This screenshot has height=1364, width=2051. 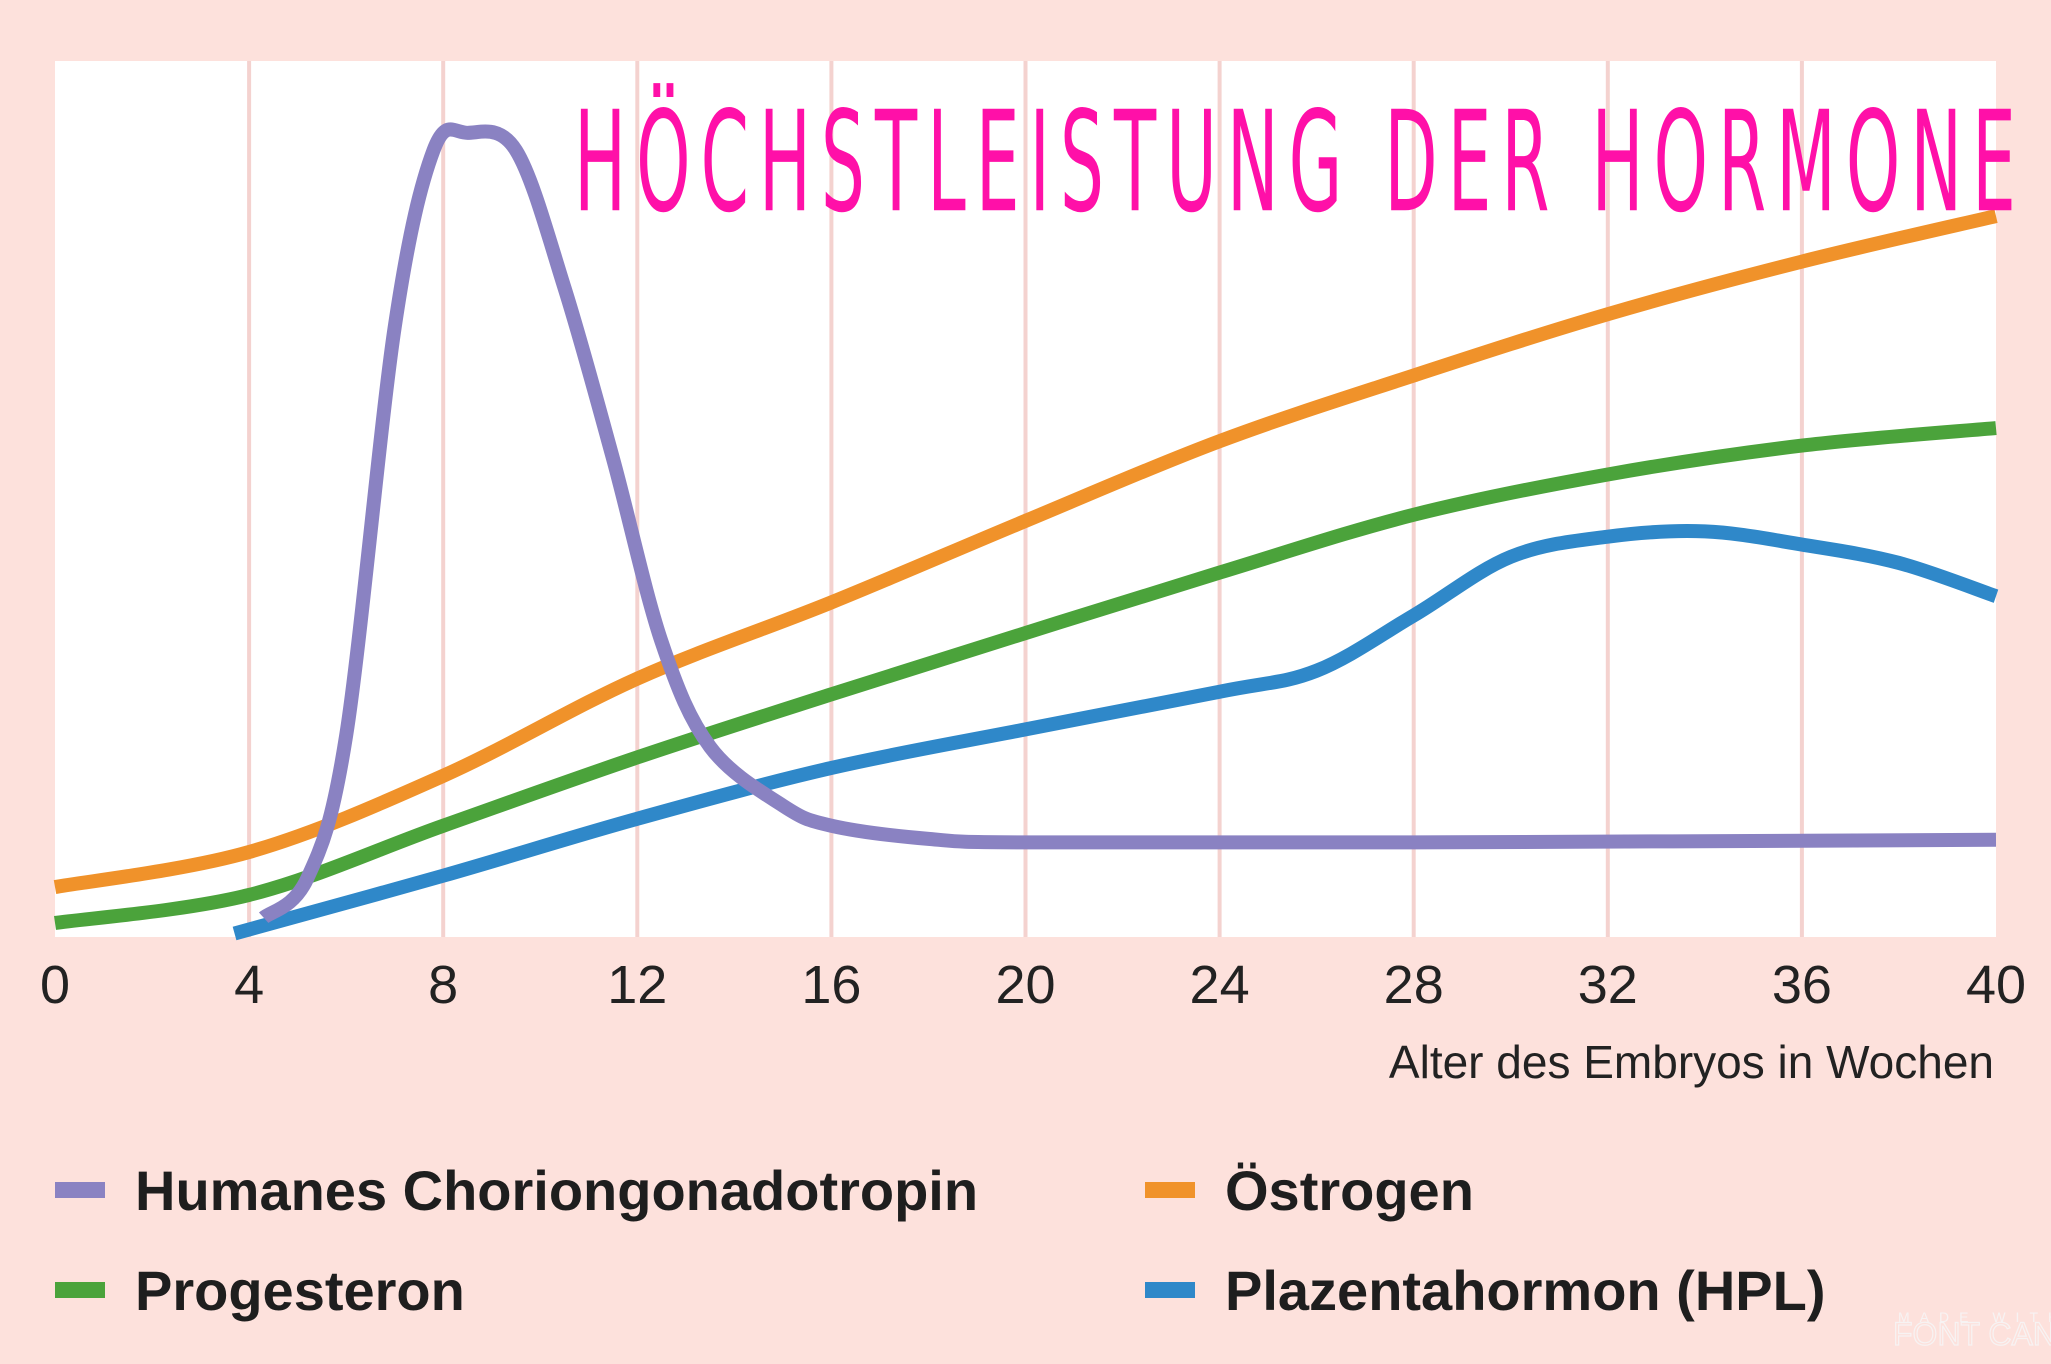 I want to click on legend-label: Humanes Choriongonadotropin, so click(x=556, y=1190).